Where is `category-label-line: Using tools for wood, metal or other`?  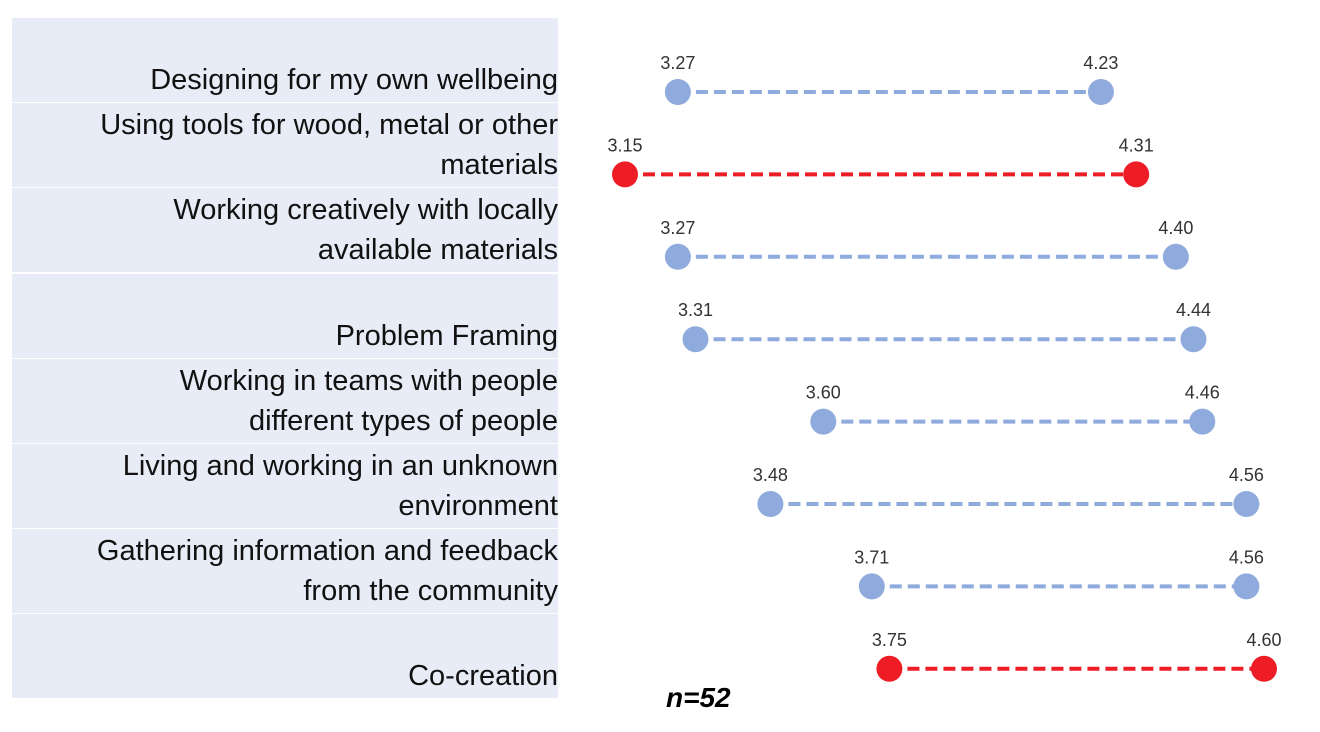 category-label-line: Using tools for wood, metal or other is located at coordinates (329, 125).